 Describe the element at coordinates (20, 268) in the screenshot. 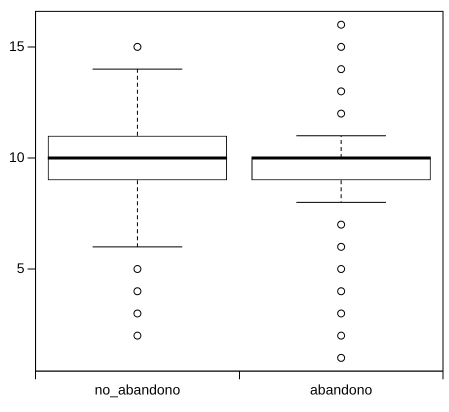

I see `y-tick-label: 5` at that location.